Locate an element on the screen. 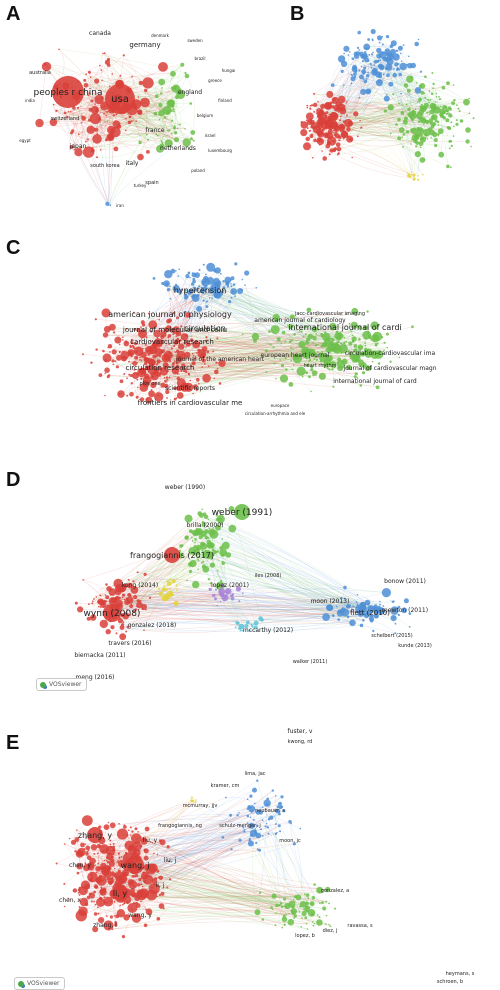 Image resolution: width=500 pixels, height=990 pixels. node-label: gonzalez, a is located at coordinates (335, 891).